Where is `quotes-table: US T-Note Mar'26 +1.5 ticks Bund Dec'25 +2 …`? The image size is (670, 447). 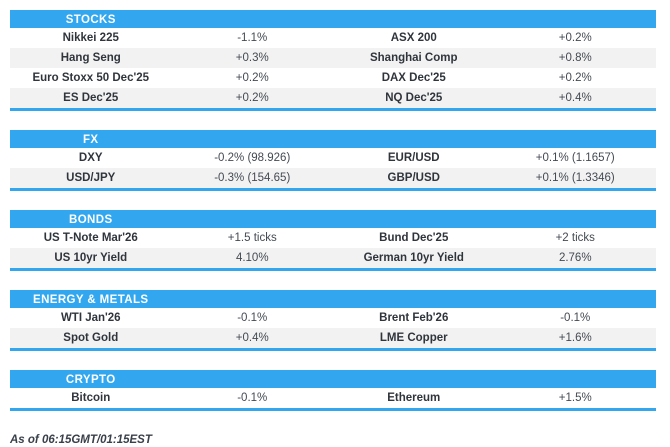
quotes-table: US T-Note Mar'26 +1.5 ticks Bund Dec'25 +2 … is located at coordinates (333, 248).